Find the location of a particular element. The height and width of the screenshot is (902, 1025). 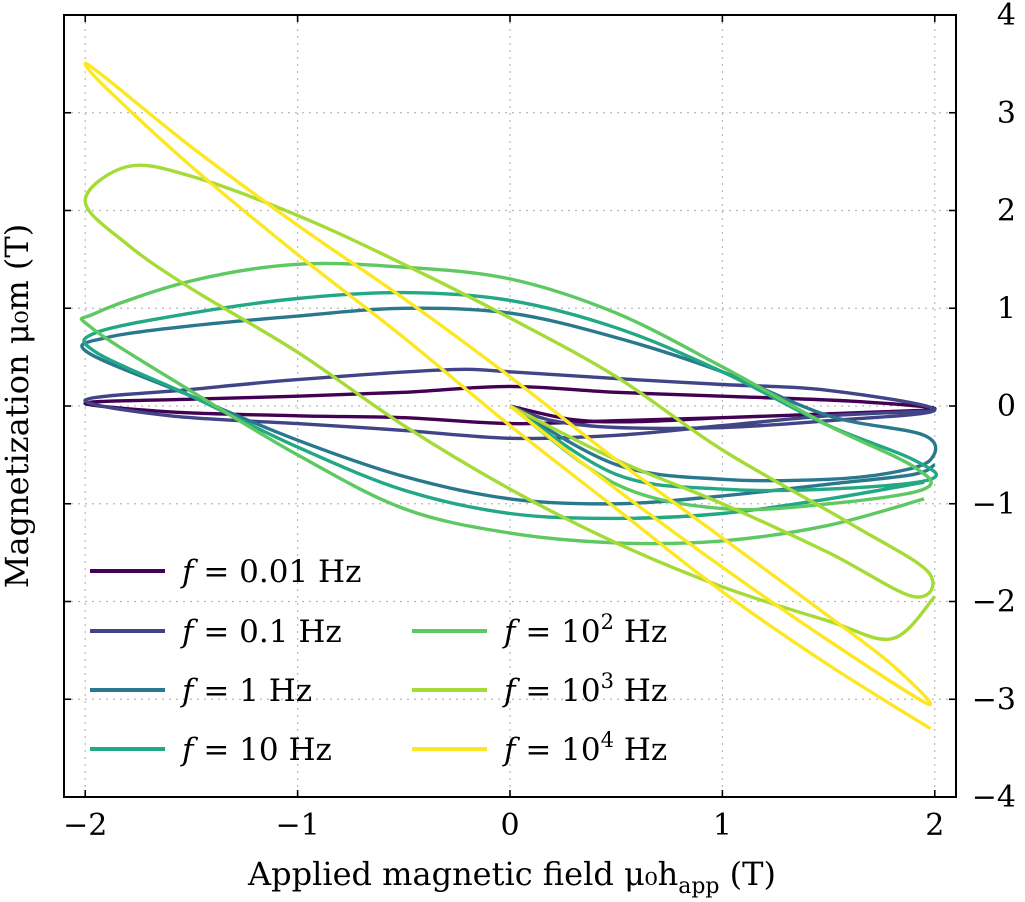

x-tick-label: 0 is located at coordinates (509, 825).